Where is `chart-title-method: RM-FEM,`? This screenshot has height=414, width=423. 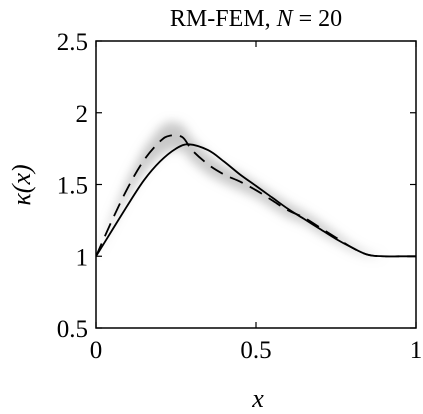
chart-title-method: RM-FEM, is located at coordinates (223, 19).